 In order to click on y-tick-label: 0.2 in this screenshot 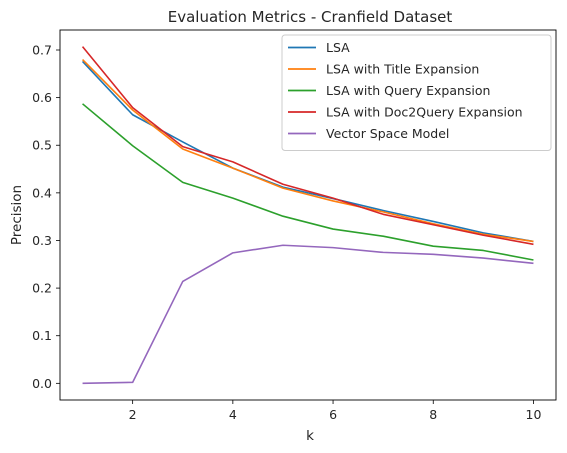, I will do `click(42, 288)`.